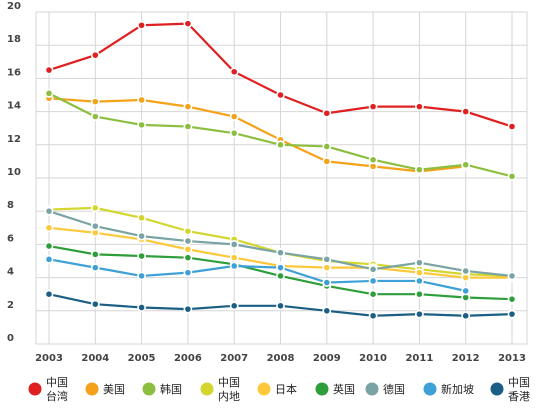 The height and width of the screenshot is (411, 539). What do you see at coordinates (286, 389) in the screenshot?
I see `legend-label: 日本` at bounding box center [286, 389].